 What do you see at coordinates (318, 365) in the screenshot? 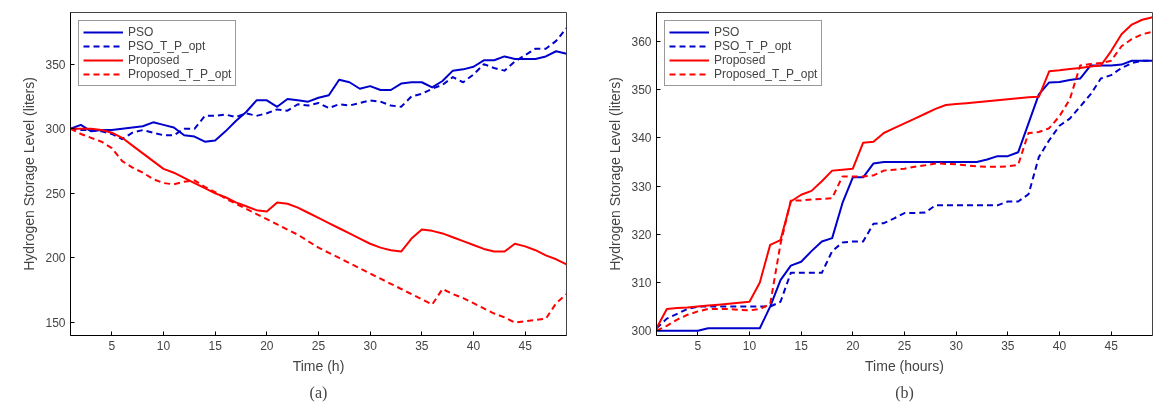
I see `x-axis-title: Time (h)` at bounding box center [318, 365].